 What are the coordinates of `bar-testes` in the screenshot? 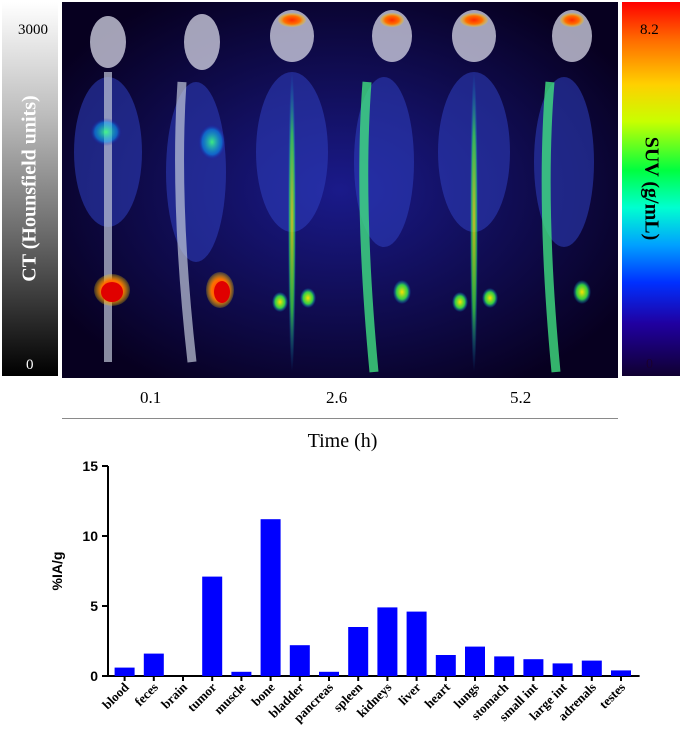 It's located at (621, 673).